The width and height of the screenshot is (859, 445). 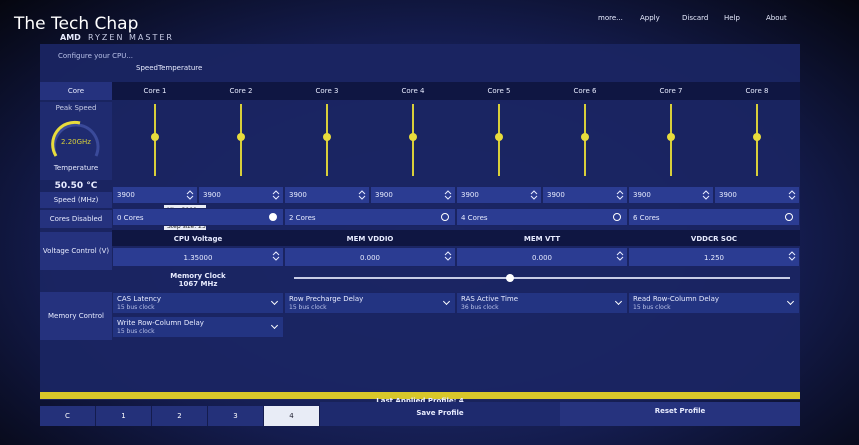 I want to click on cores-option: 6 Cores, so click(x=714, y=217).